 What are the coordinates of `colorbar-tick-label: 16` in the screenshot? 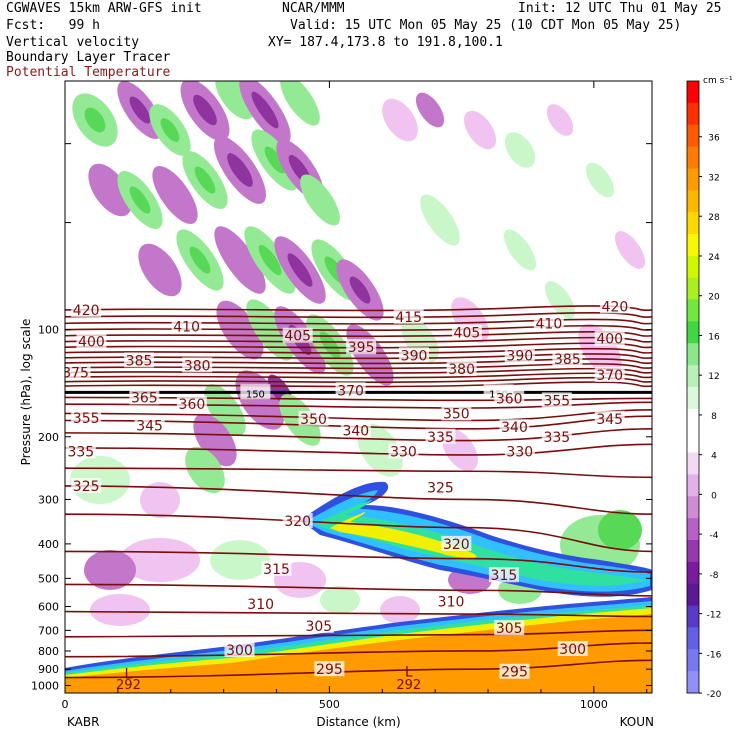 It's located at (714, 337).